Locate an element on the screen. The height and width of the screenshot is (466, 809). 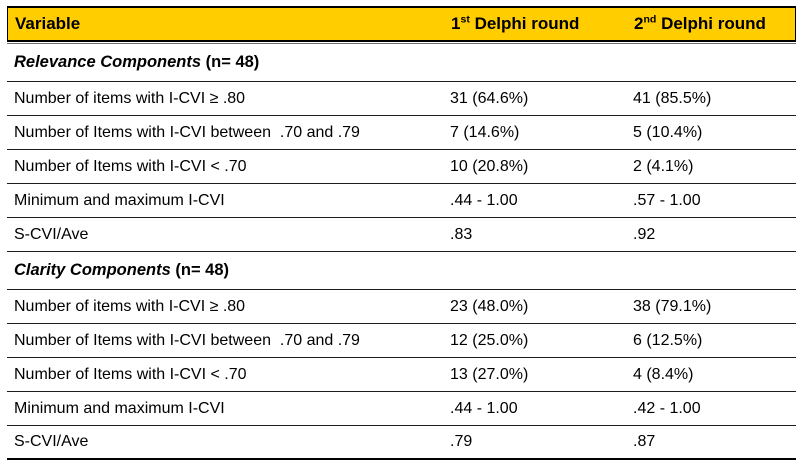
cell-round1: 10 (20.8%) is located at coordinates (489, 166).